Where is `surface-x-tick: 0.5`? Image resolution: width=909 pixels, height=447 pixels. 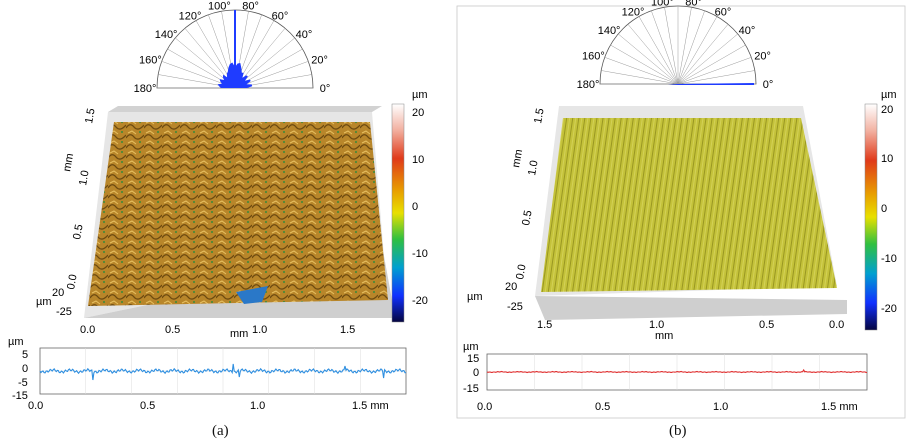 surface-x-tick: 0.5 is located at coordinates (172, 330).